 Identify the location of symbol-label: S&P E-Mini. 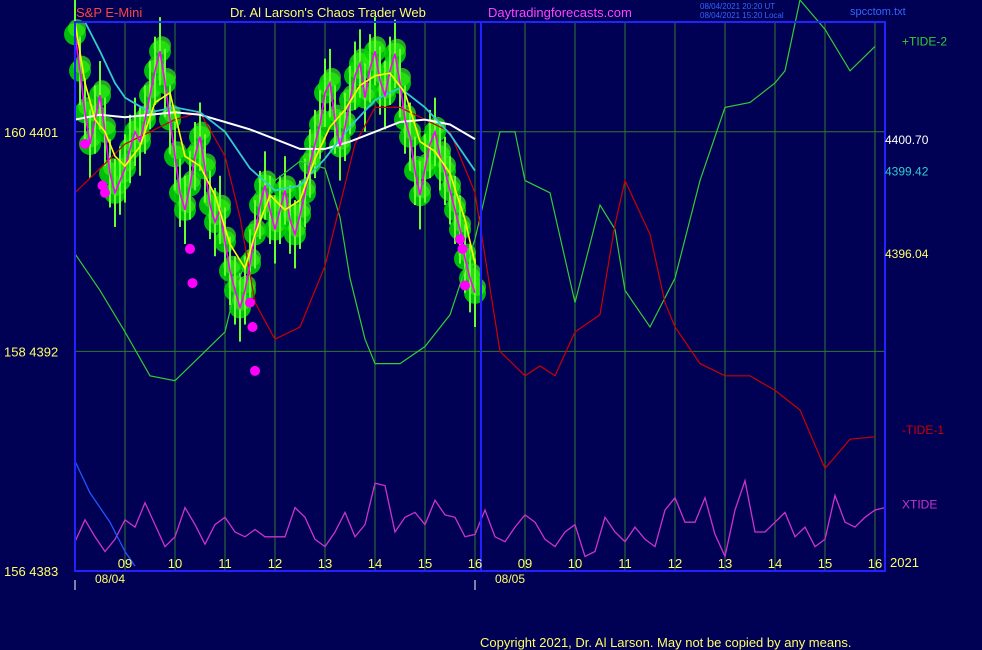
(109, 12).